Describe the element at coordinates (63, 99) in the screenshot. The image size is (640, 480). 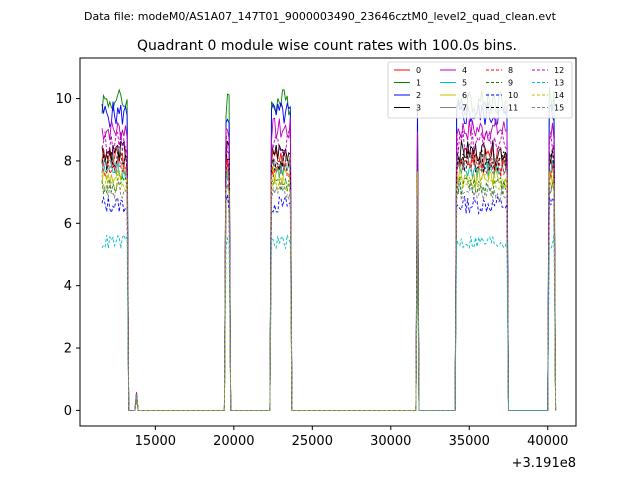
I see `y-tick-label: 10` at that location.